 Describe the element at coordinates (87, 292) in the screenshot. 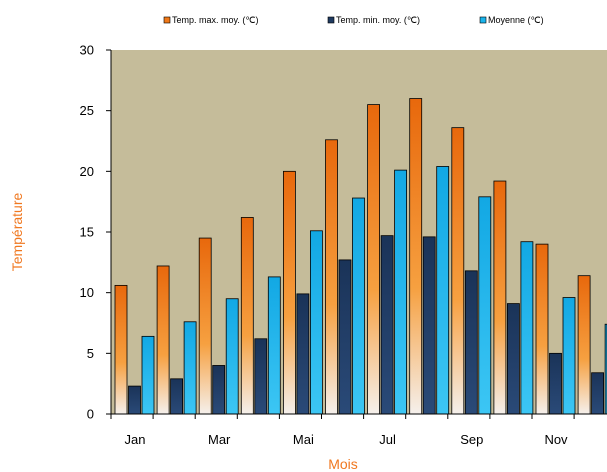

I see `y-tick-label: 10` at that location.